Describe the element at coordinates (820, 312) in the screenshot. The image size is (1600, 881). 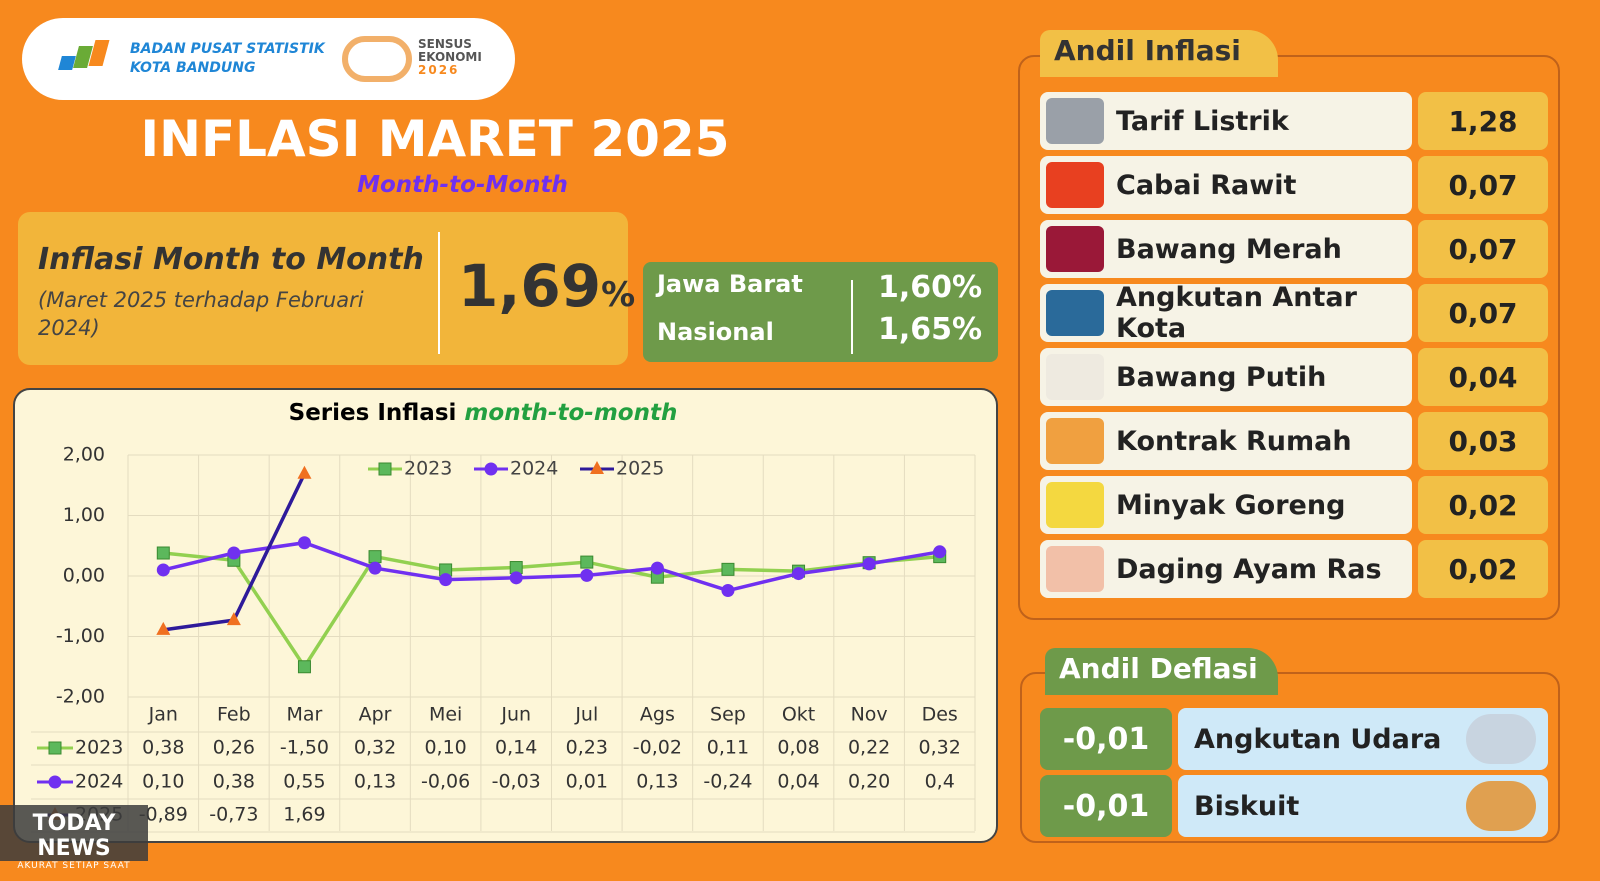
I see `comparison-box: Jawa Barat 1,60% Nasional 1,65%` at that location.